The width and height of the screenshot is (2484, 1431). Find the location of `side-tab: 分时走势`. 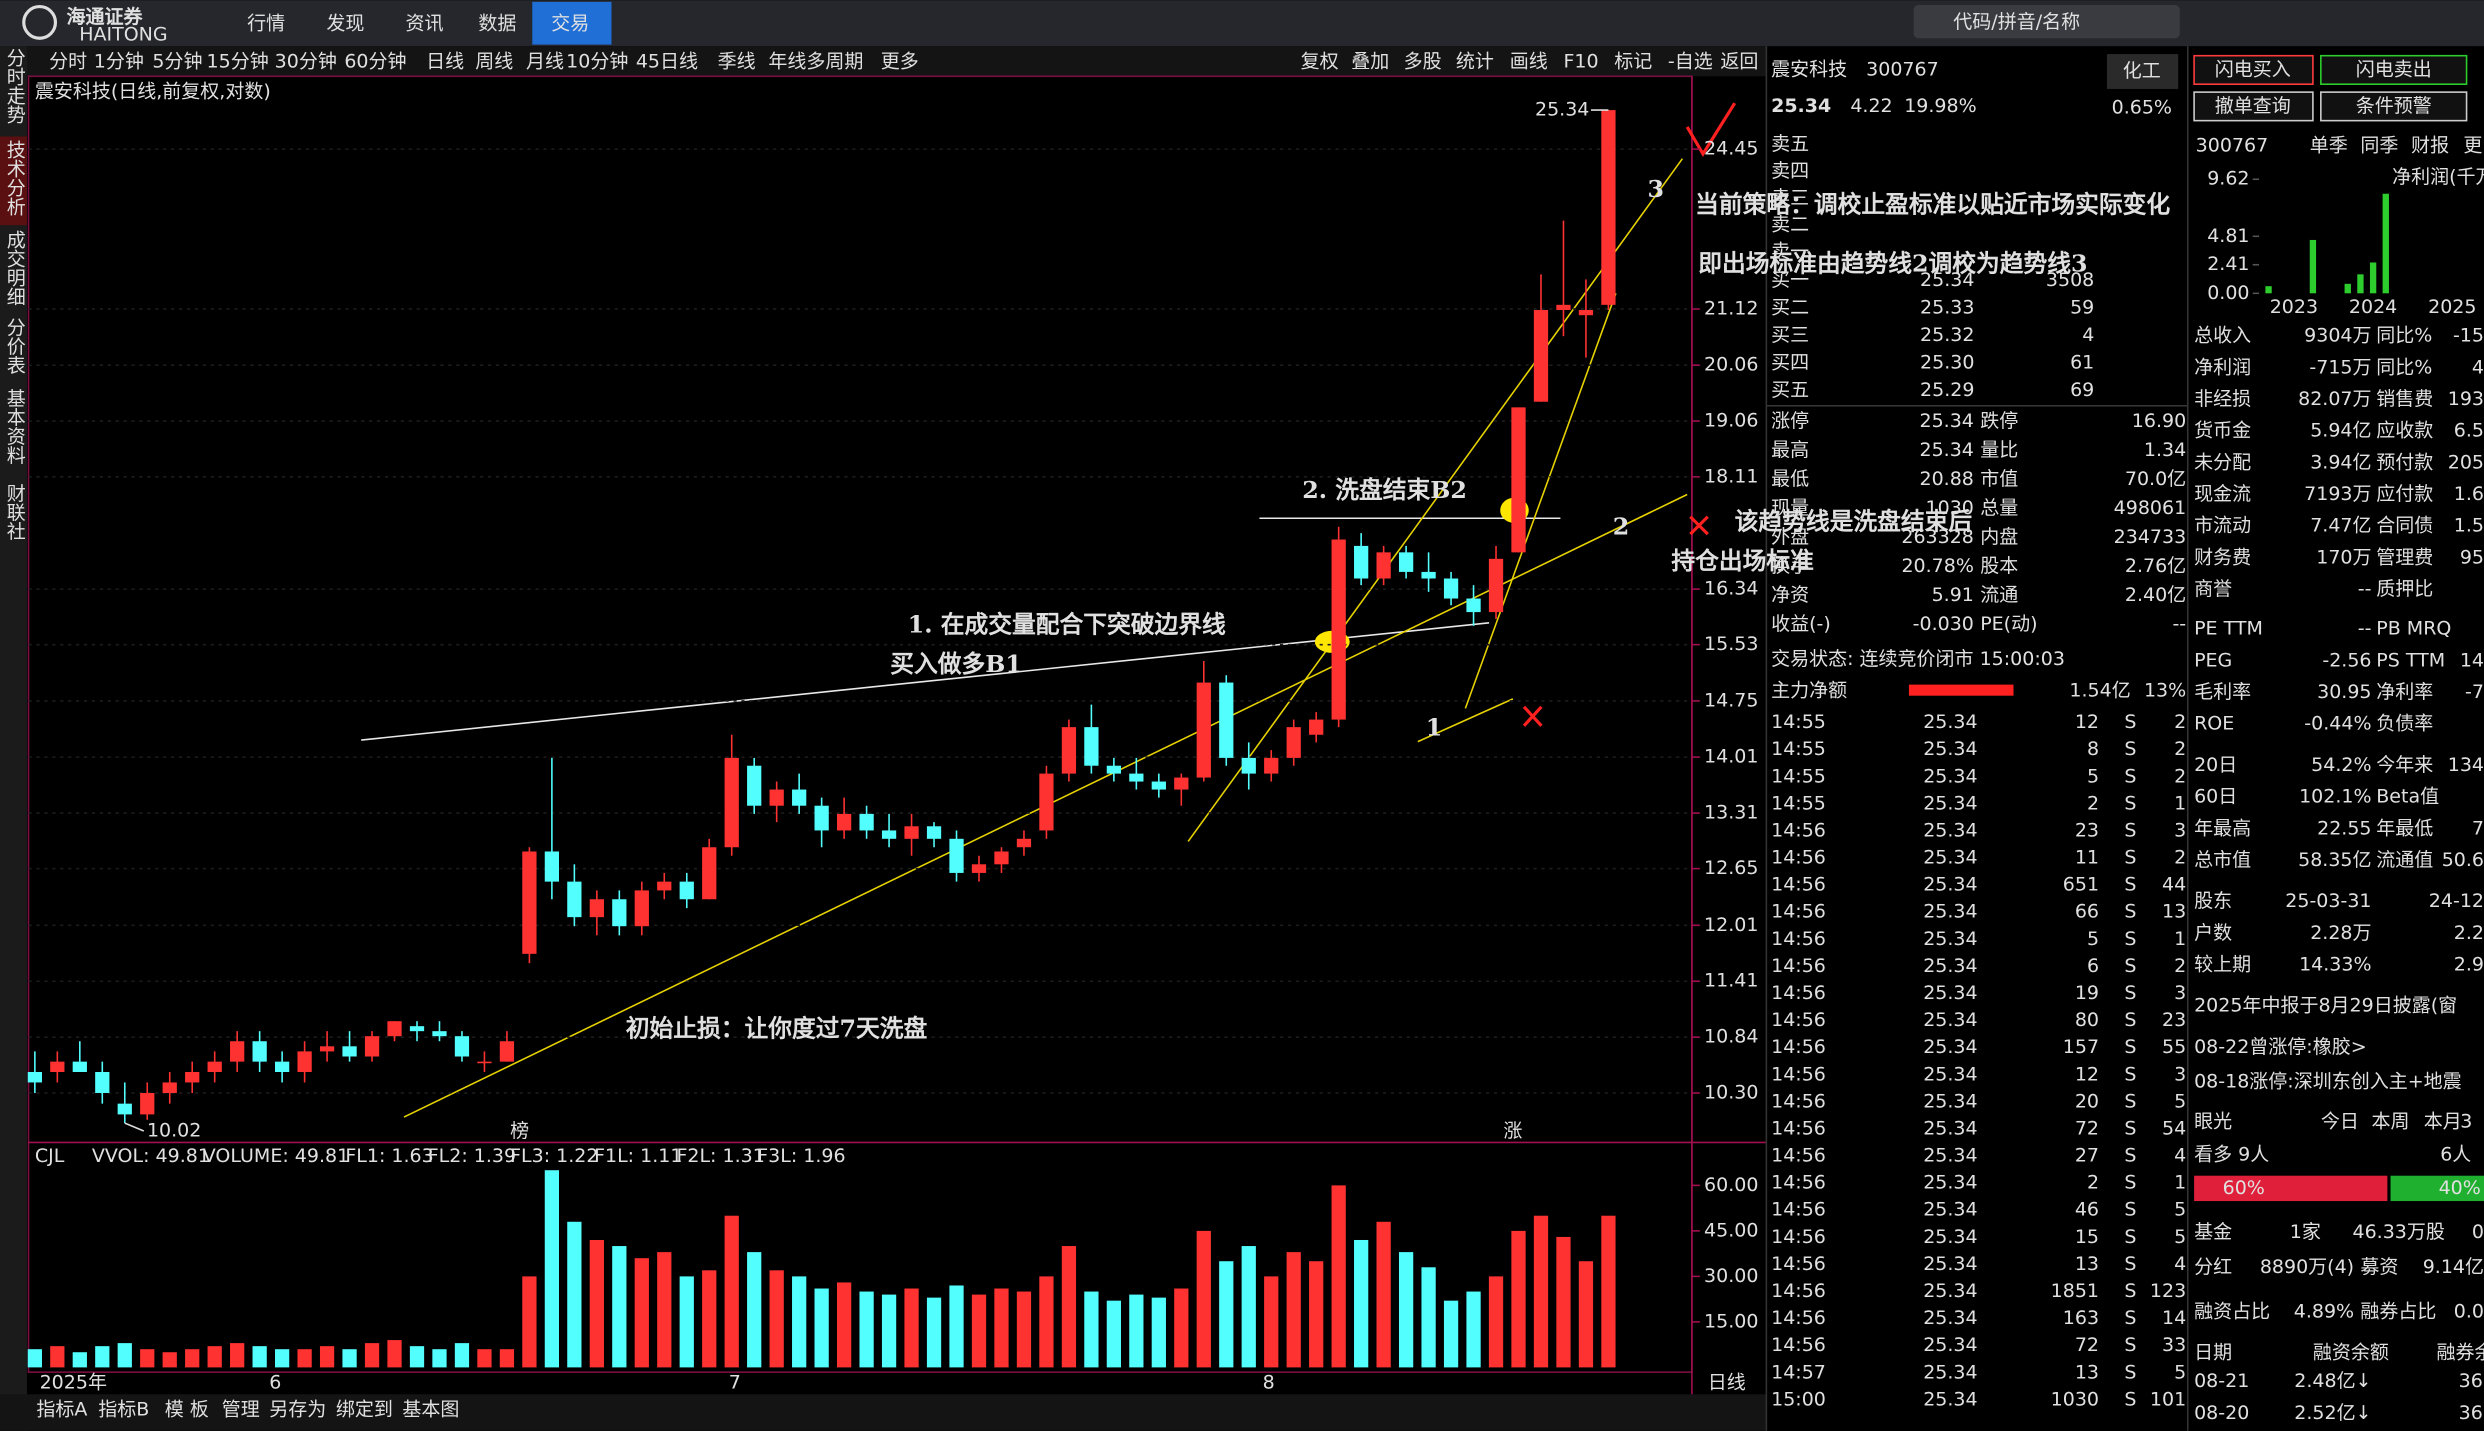

side-tab: 分时走势 is located at coordinates (15, 85).